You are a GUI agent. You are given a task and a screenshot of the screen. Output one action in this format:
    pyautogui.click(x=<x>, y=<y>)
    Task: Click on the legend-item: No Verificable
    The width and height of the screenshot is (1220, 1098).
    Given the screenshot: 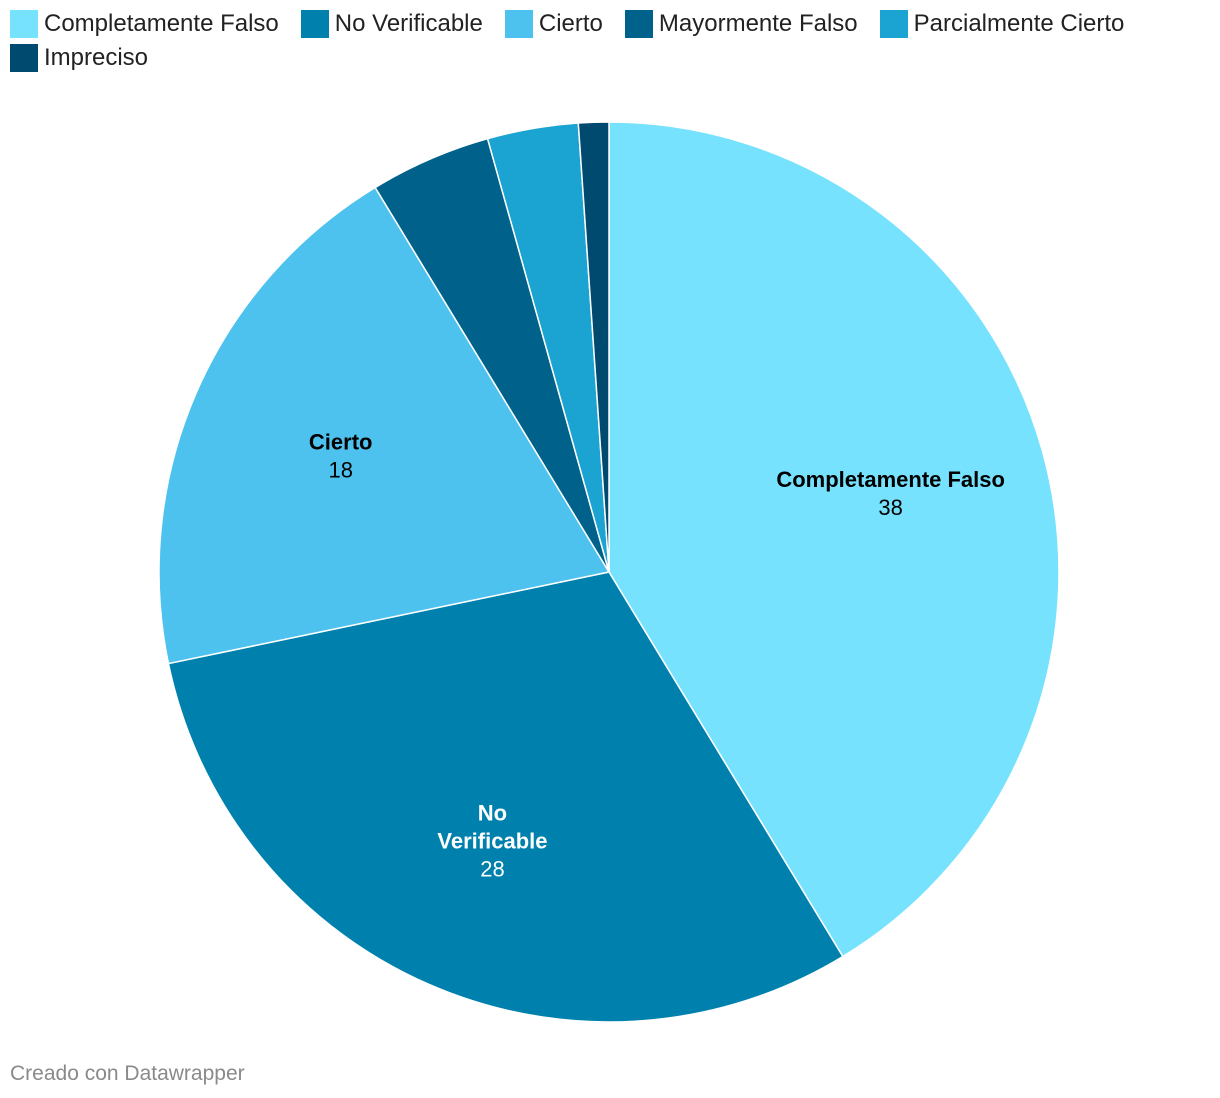 What is the action you would take?
    pyautogui.click(x=391, y=24)
    